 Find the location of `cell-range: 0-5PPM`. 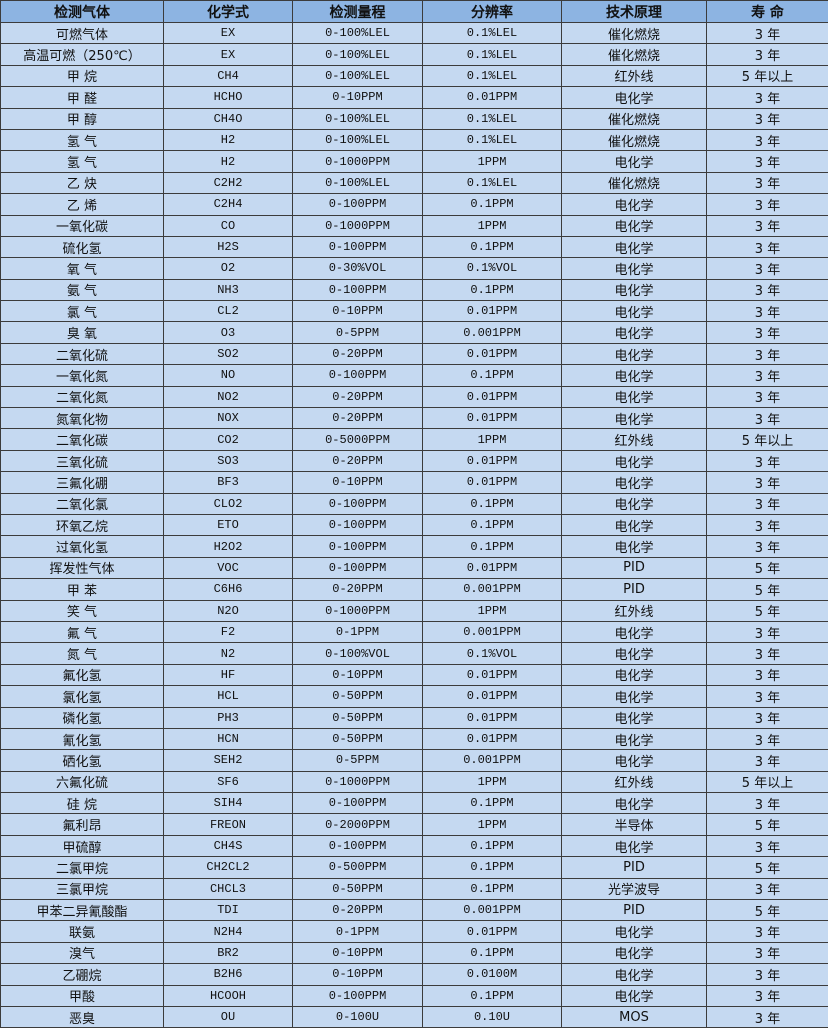

cell-range: 0-5PPM is located at coordinates (357, 332).